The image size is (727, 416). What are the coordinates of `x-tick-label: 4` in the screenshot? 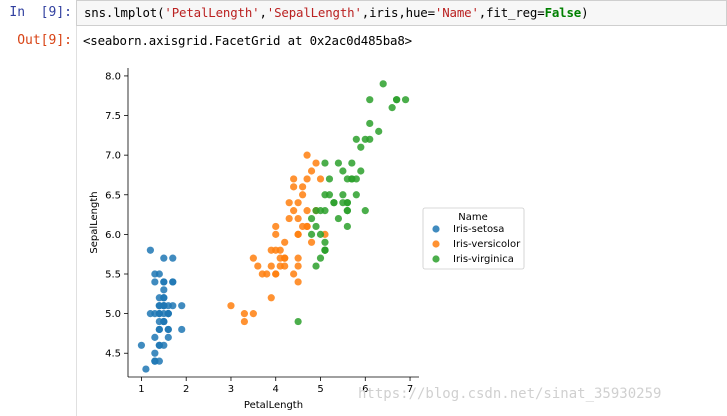 It's located at (276, 389).